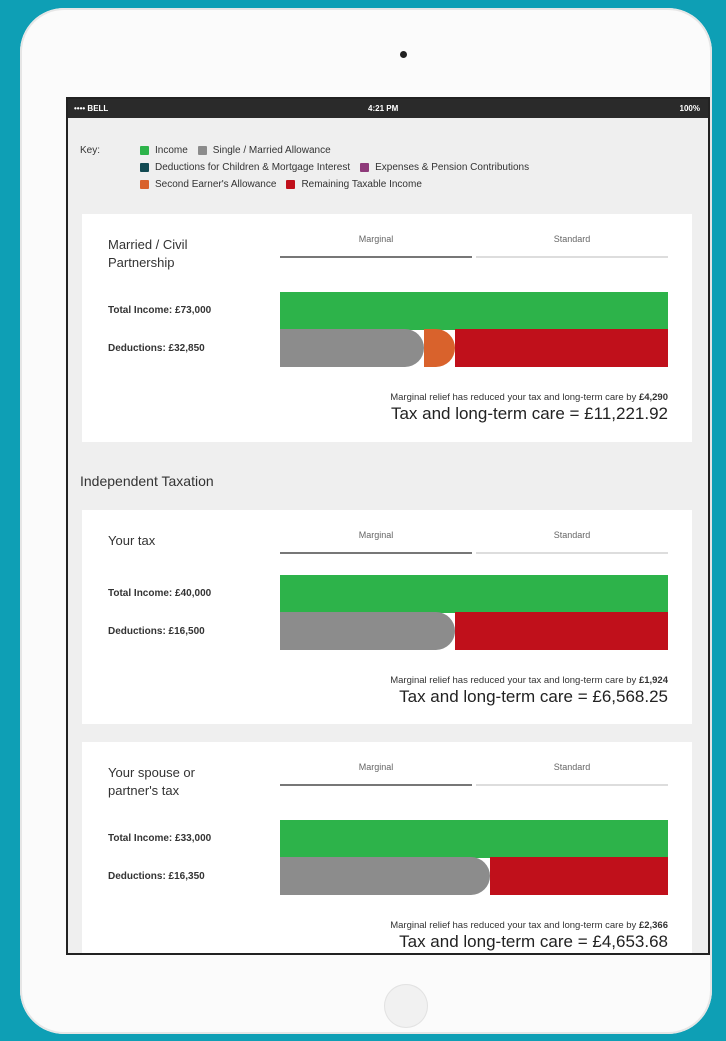 The image size is (726, 1041). What do you see at coordinates (271, 150) in the screenshot?
I see `key-text: Single / Married Allowance` at bounding box center [271, 150].